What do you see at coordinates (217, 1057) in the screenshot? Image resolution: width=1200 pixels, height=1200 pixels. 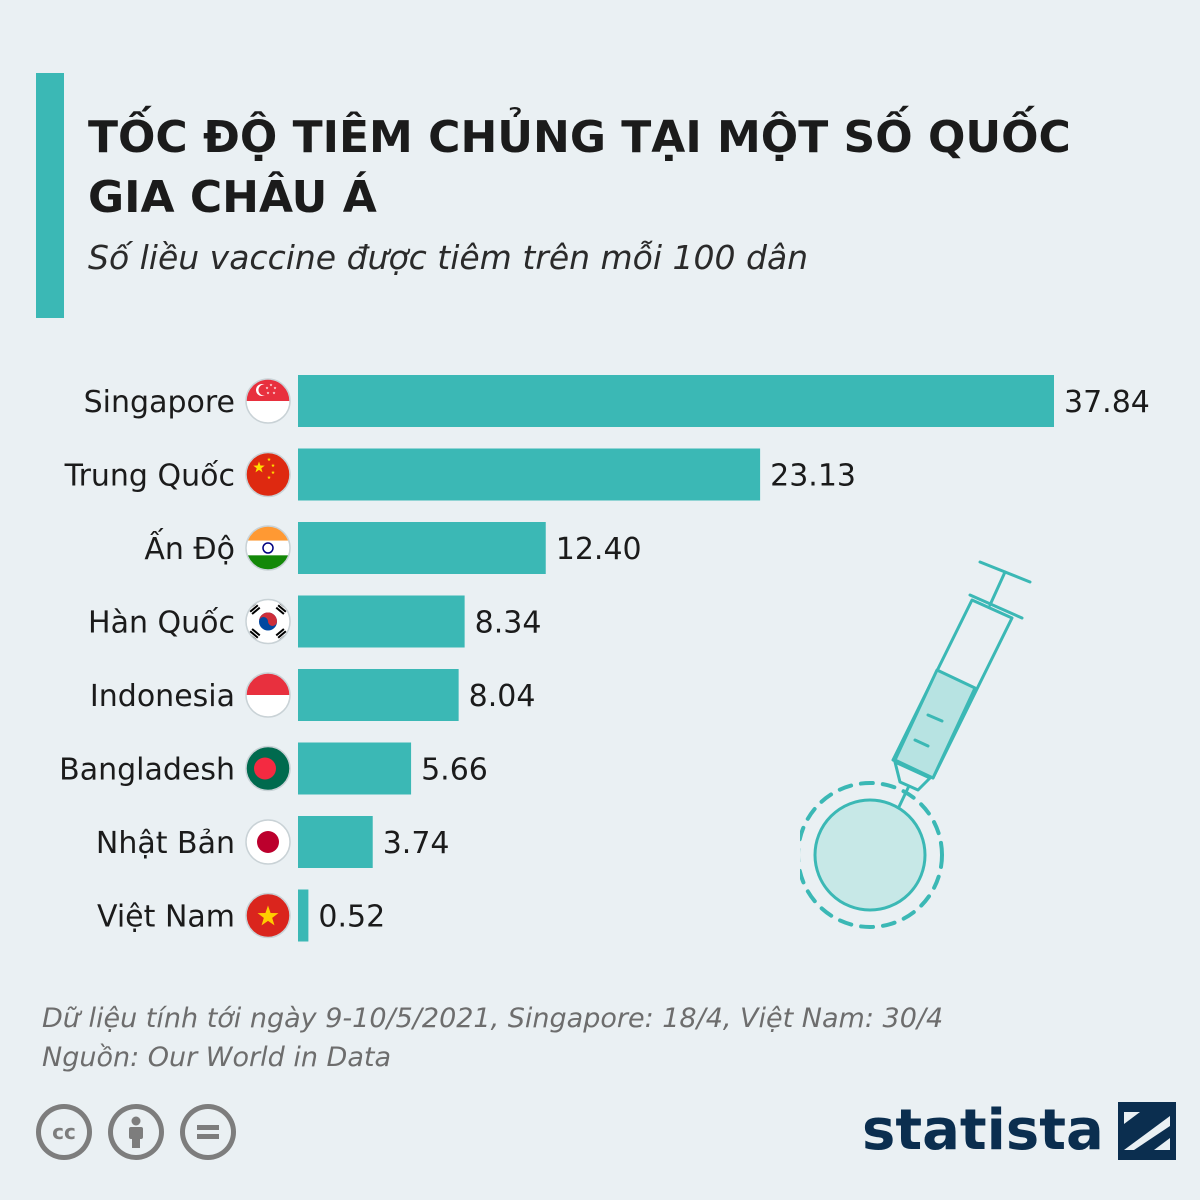 I see `source-note: Nguồn: Our World in Data` at bounding box center [217, 1057].